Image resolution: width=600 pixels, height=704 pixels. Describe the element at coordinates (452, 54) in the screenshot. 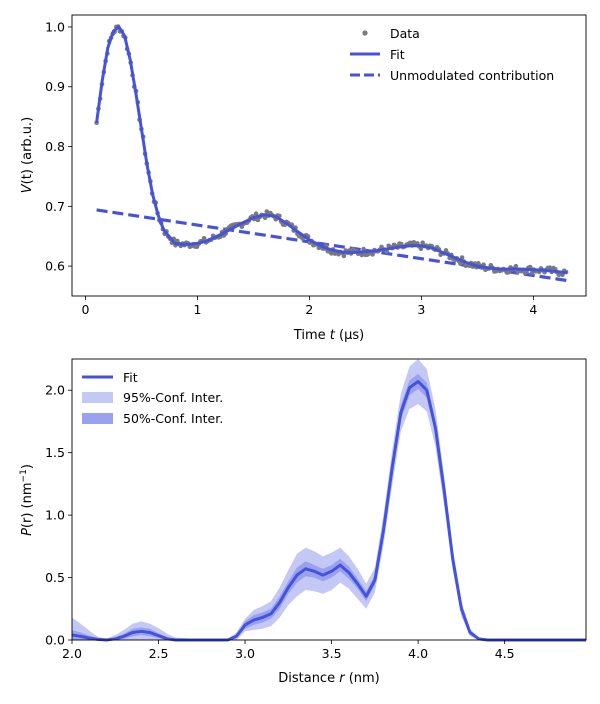

I see `signal-legend: Data Fit Unmodulated contribution` at that location.